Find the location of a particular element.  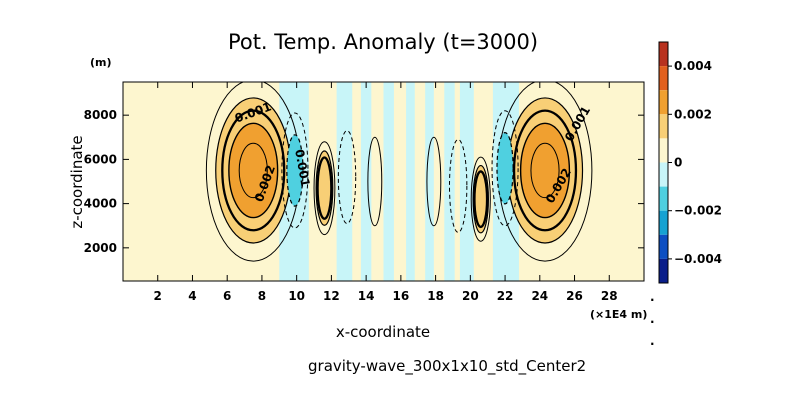

x-tick-label: 2 is located at coordinates (158, 296).